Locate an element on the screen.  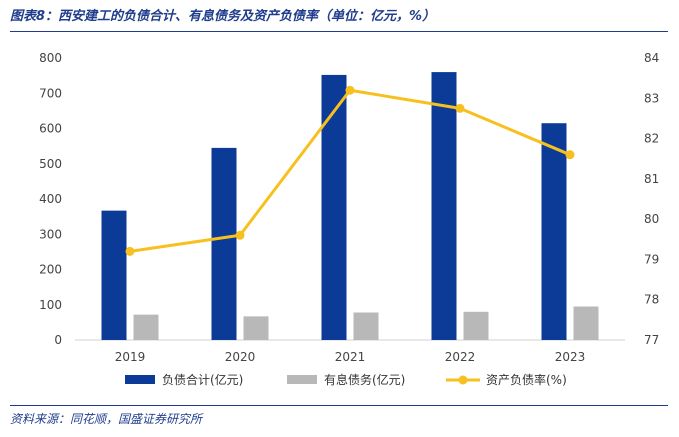
right-tick-label: 81 is located at coordinates (651, 179).